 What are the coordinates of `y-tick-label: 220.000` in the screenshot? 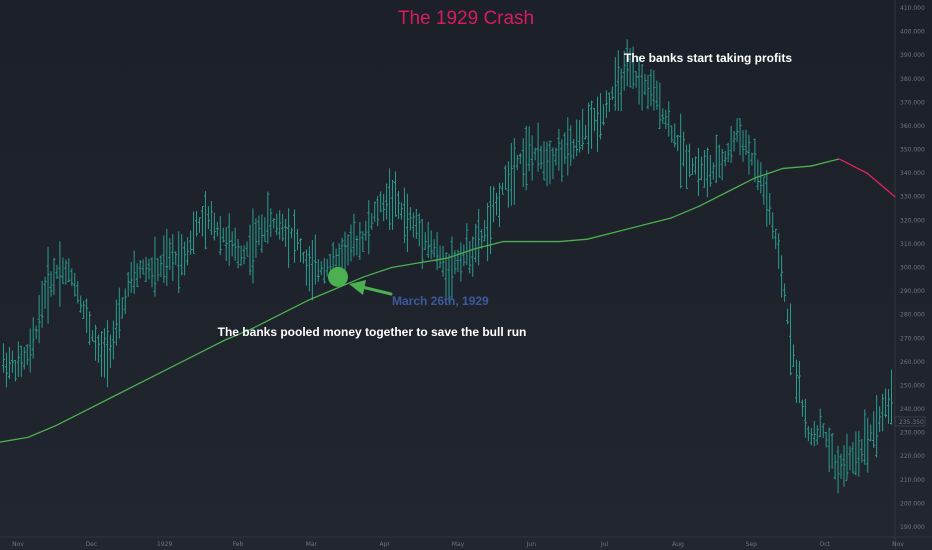 It's located at (912, 456).